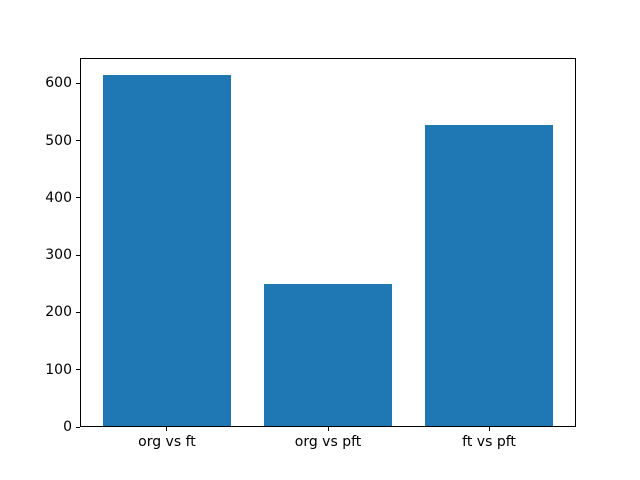 The height and width of the screenshot is (480, 640). What do you see at coordinates (58, 197) in the screenshot?
I see `y-tick-label: 400` at bounding box center [58, 197].